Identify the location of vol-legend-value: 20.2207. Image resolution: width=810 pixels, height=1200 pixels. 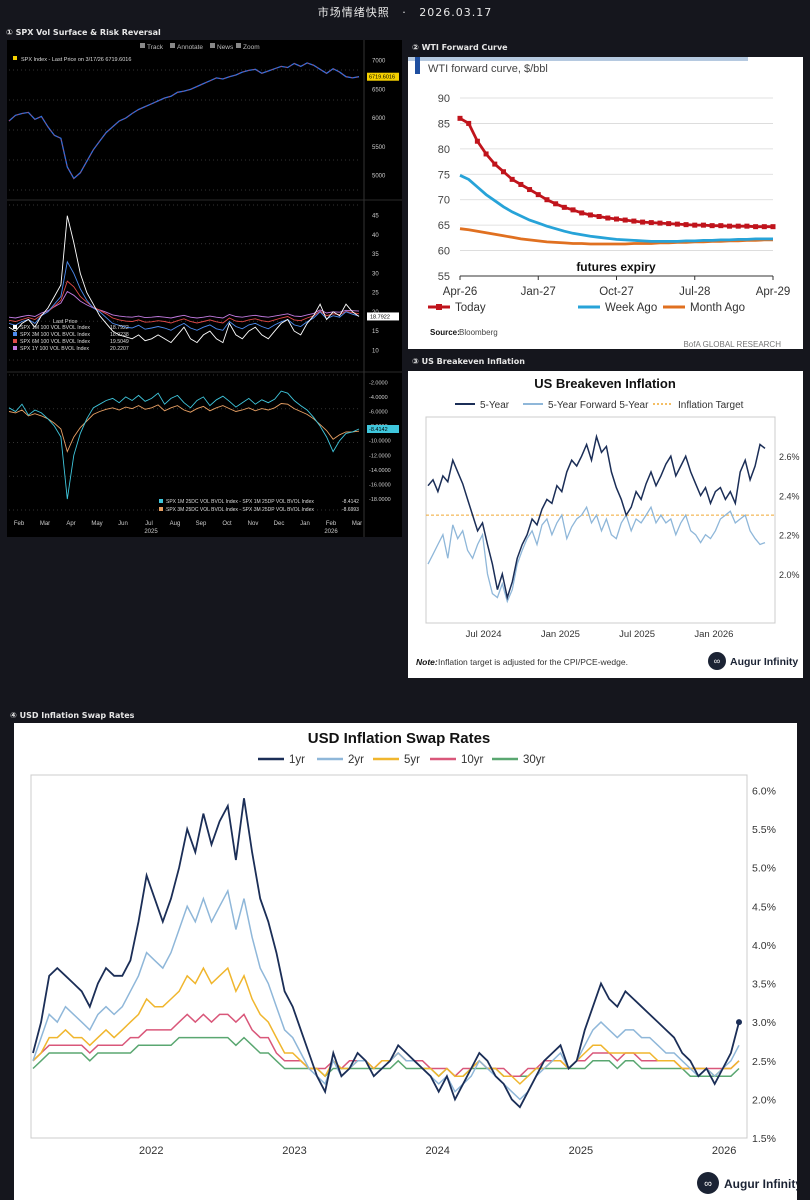
(119, 349).